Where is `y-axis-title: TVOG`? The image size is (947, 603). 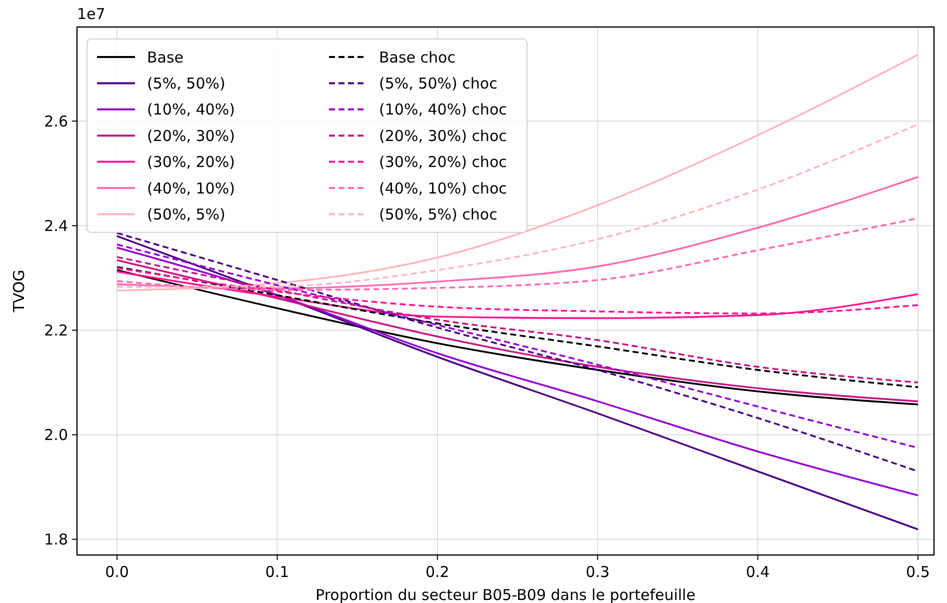
y-axis-title: TVOG is located at coordinates (19, 292).